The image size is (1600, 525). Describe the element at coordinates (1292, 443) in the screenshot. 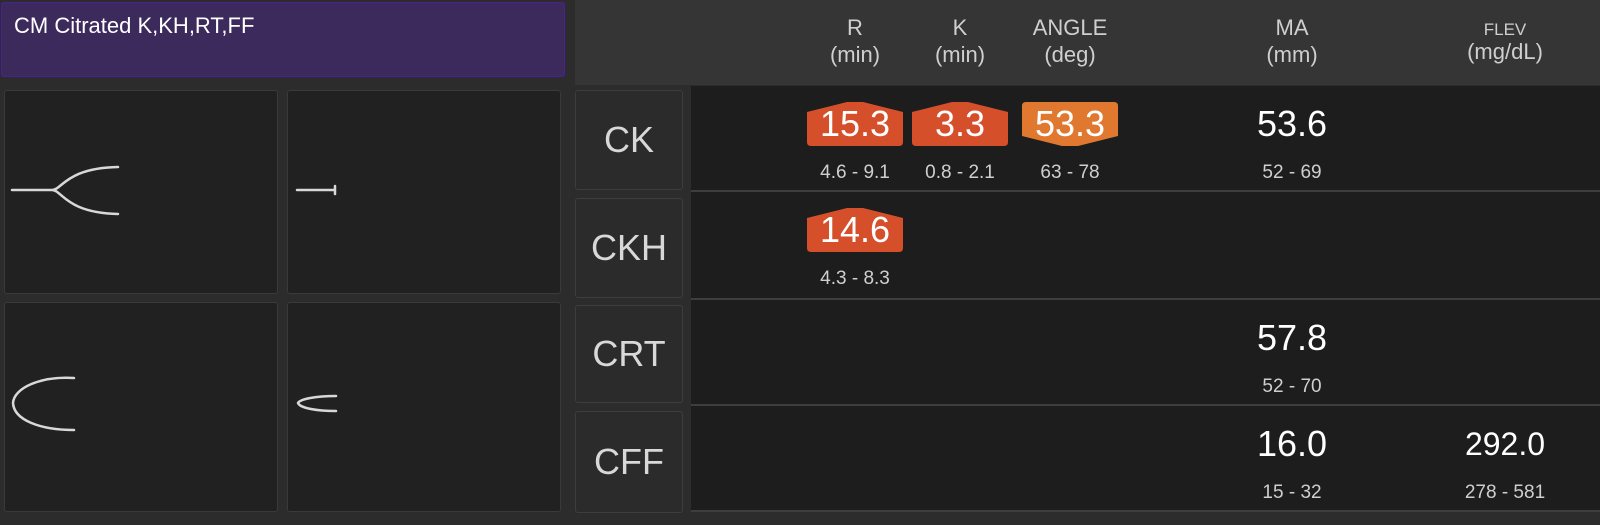

I see `result-value: 16.0` at that location.